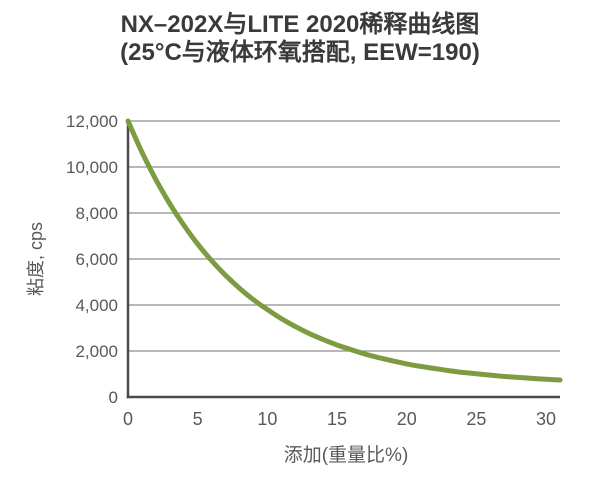 This screenshot has width=600, height=500. I want to click on y-tick-label: 10,000, so click(92, 167).